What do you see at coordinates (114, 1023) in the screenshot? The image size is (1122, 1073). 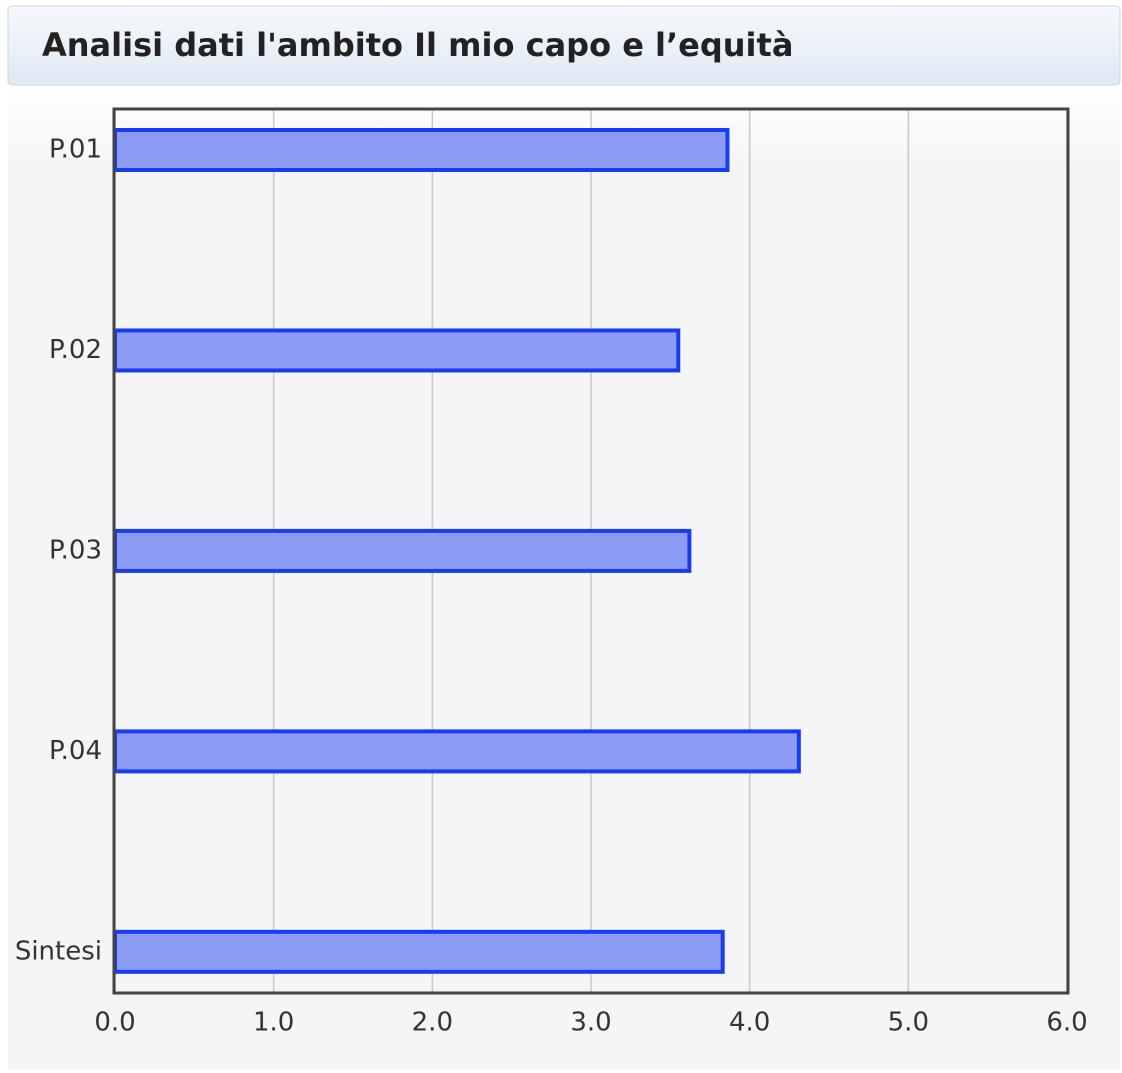 I see `x-tick-label: 0.0` at bounding box center [114, 1023].